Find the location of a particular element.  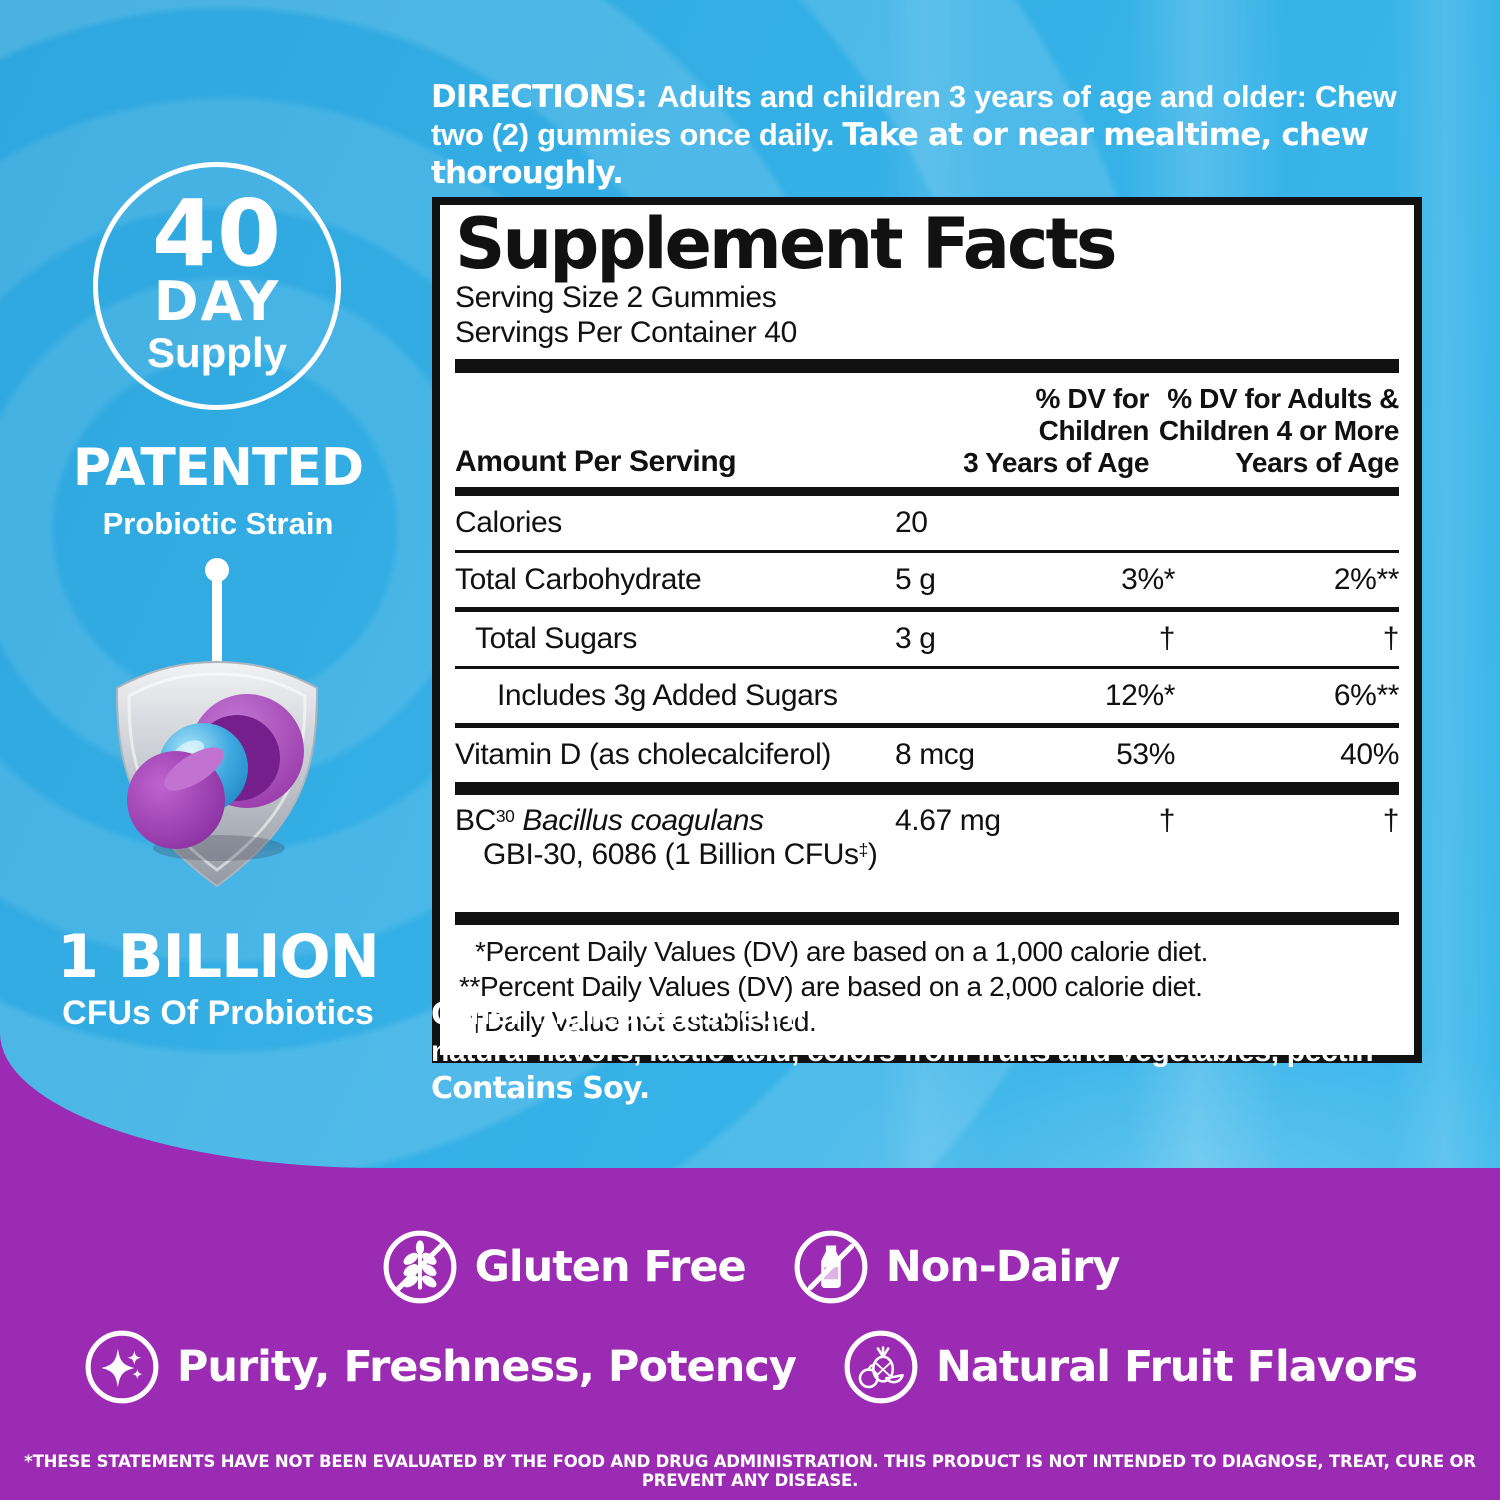

footnote-dv-not-established: †Daily Value not established. is located at coordinates (643, 1022).